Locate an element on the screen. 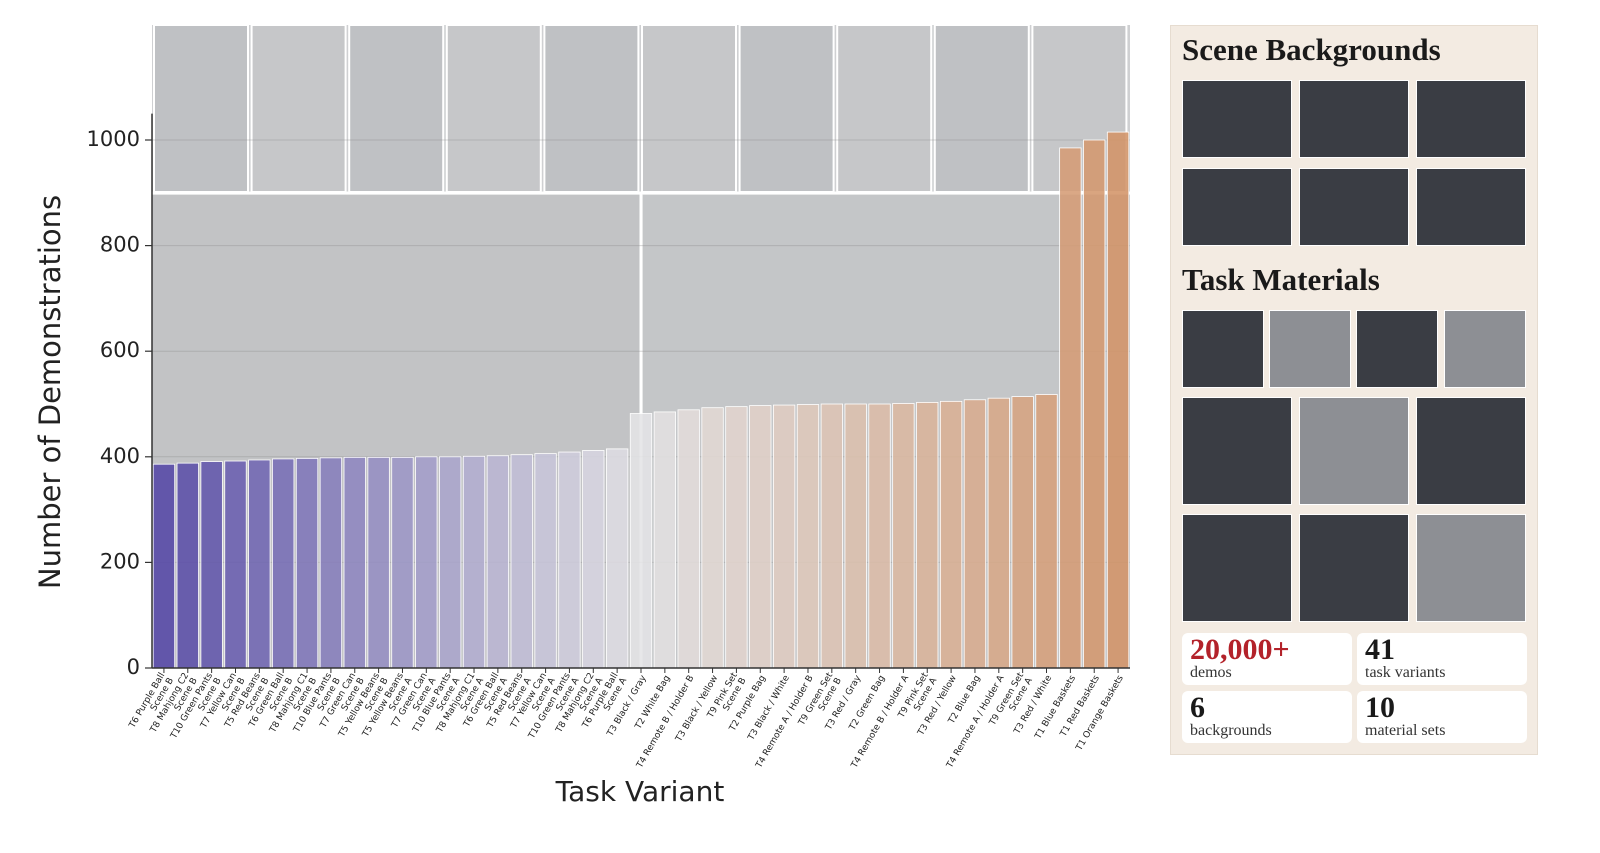 The height and width of the screenshot is (853, 1600). stat-label: demos is located at coordinates (1211, 672).